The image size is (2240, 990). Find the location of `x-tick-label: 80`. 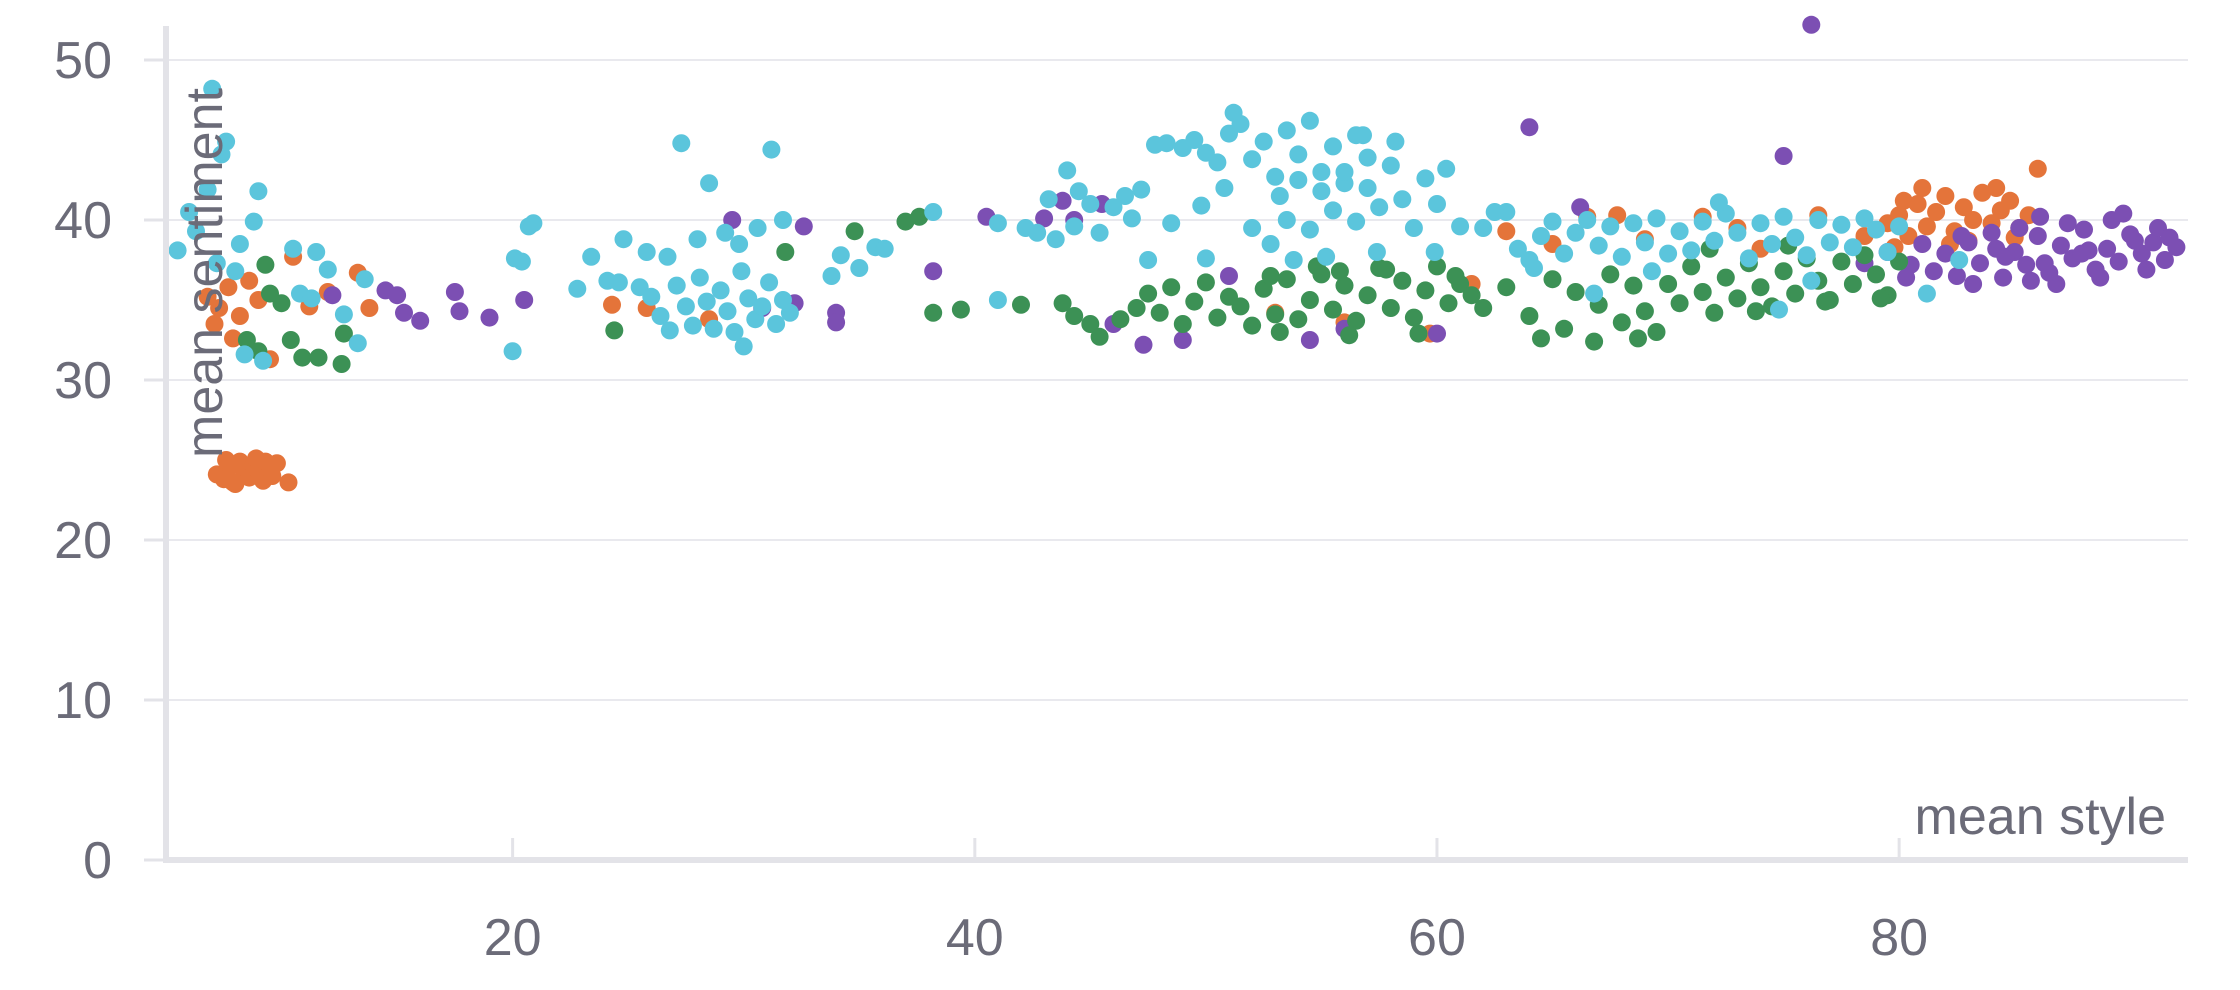

x-tick-label: 80 is located at coordinates (1899, 938).